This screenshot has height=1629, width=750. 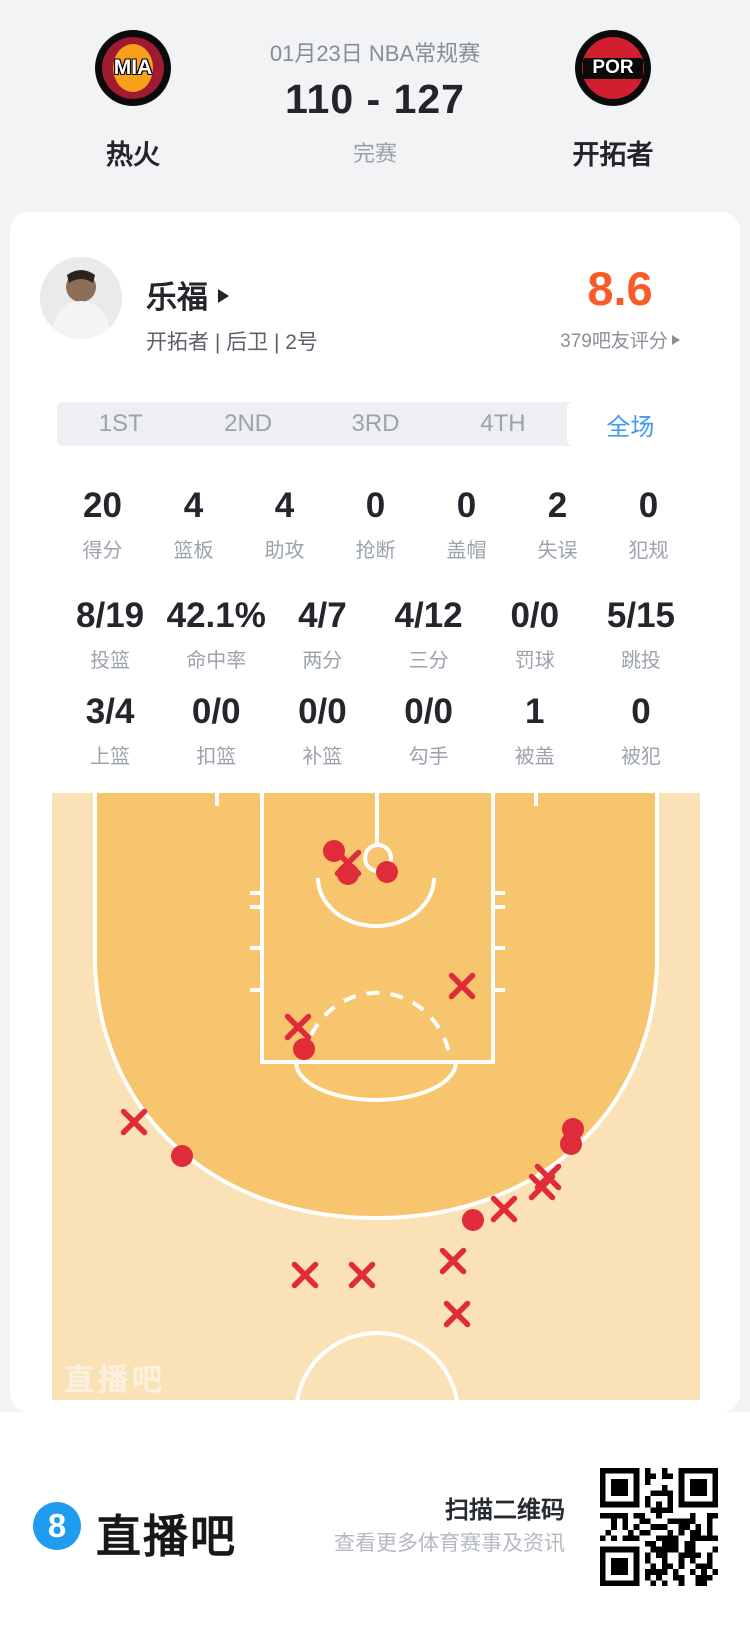 I want to click on match-status: 完赛, so click(x=374, y=153).